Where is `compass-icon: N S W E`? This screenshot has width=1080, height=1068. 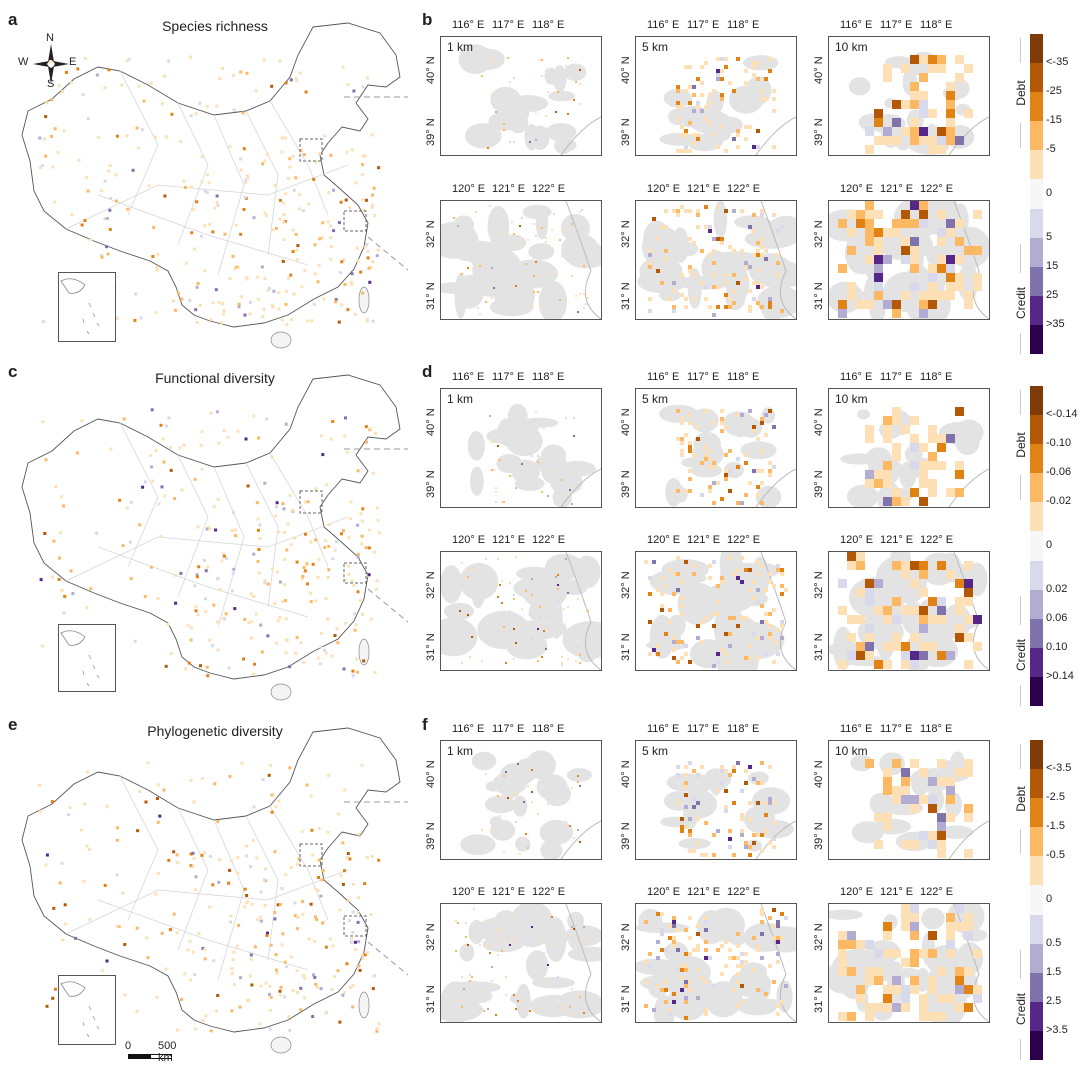
compass-icon: N S W E is located at coordinates (47, 61).